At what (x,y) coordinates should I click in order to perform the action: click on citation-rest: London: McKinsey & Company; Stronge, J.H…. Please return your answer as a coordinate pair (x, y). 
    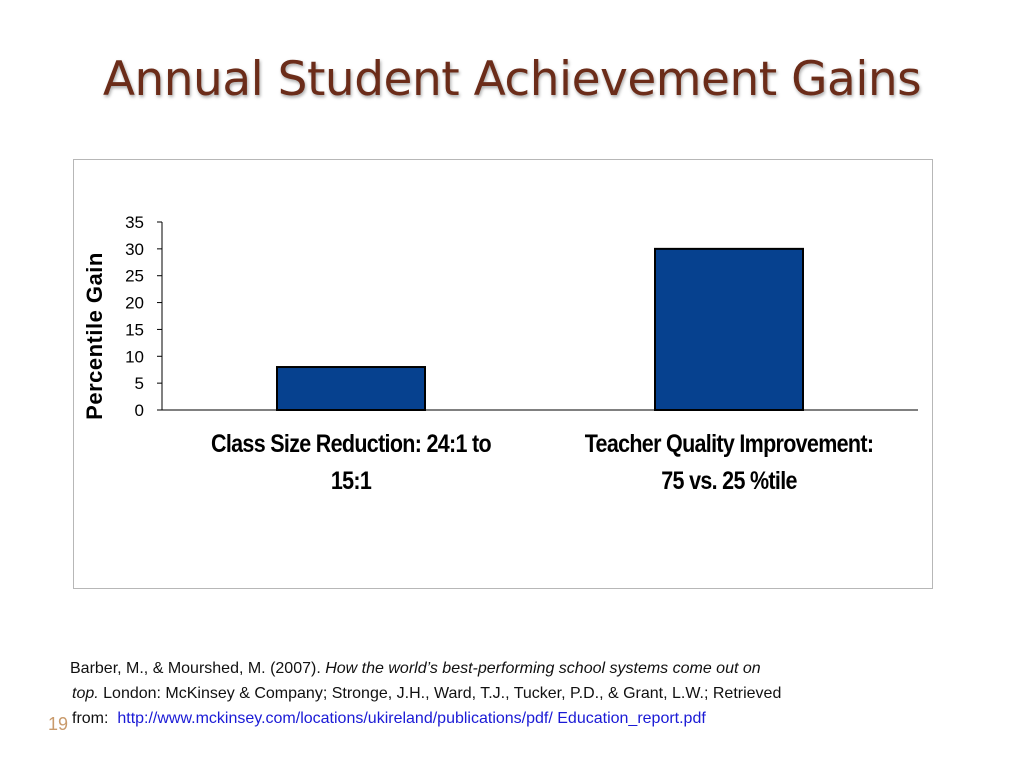
    Looking at the image, I should click on (442, 693).